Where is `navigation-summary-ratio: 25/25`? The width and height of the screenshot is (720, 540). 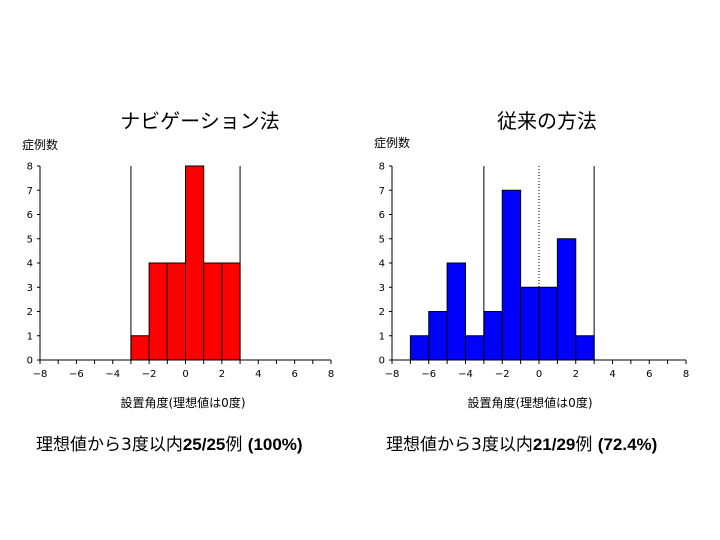 navigation-summary-ratio: 25/25 is located at coordinates (204, 444).